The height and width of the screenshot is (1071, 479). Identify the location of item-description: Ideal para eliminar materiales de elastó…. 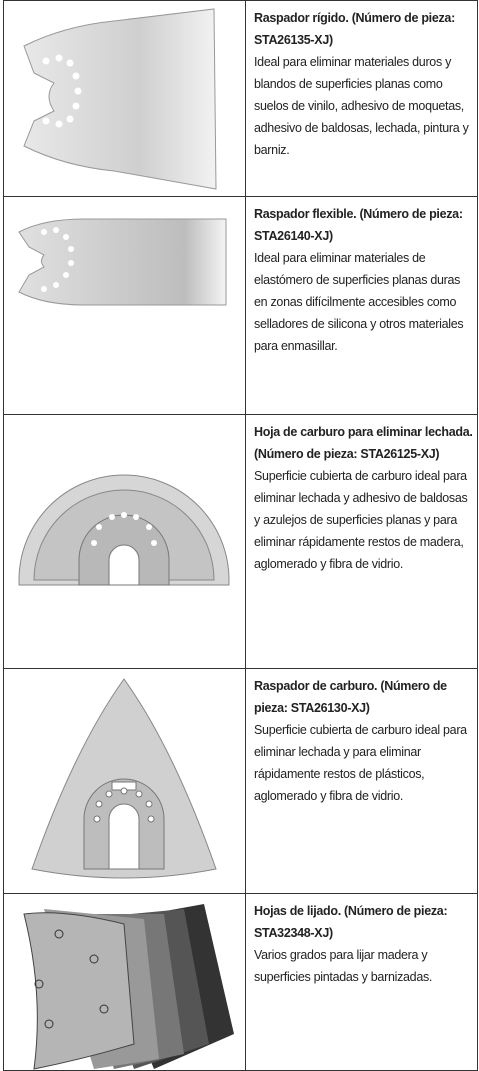
(359, 302).